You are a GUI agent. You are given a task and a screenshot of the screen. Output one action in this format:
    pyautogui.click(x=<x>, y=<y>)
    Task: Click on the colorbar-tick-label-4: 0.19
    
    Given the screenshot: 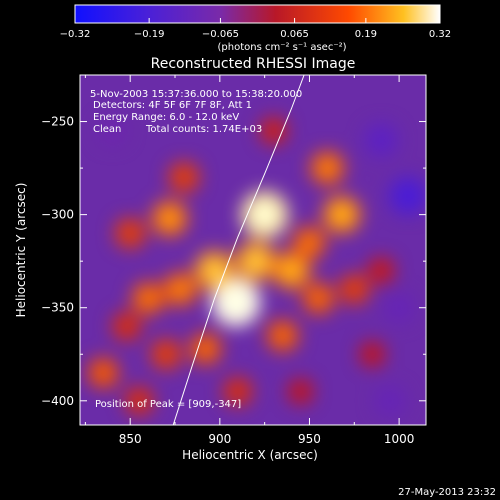 What is the action you would take?
    pyautogui.click(x=366, y=34)
    